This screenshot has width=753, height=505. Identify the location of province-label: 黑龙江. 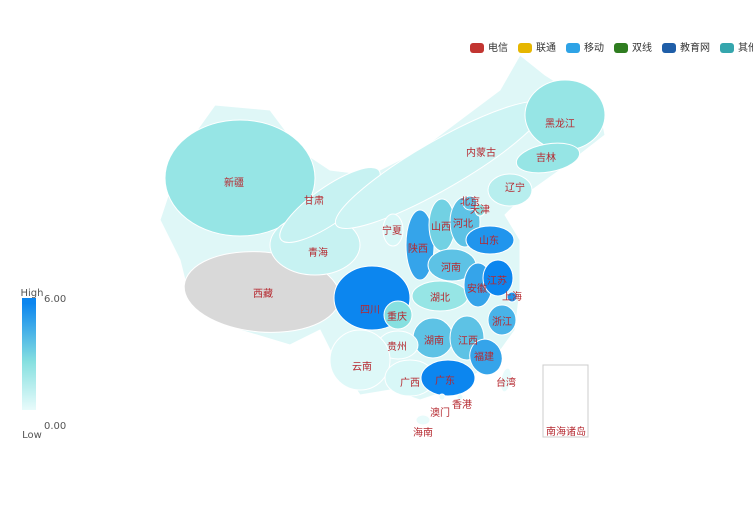
(560, 123).